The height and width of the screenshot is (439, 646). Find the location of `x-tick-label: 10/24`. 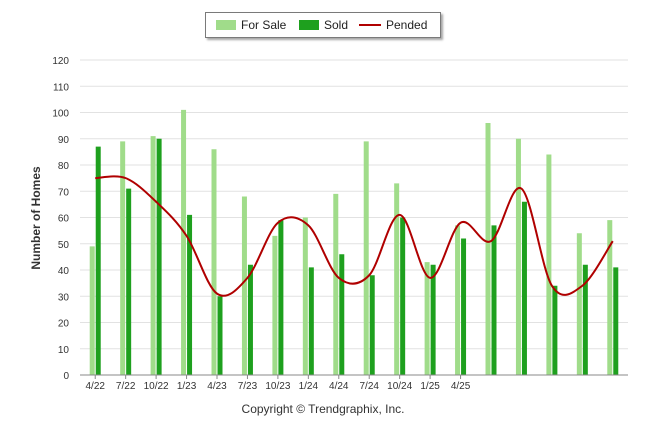

x-tick-label: 10/24 is located at coordinates (399, 386).